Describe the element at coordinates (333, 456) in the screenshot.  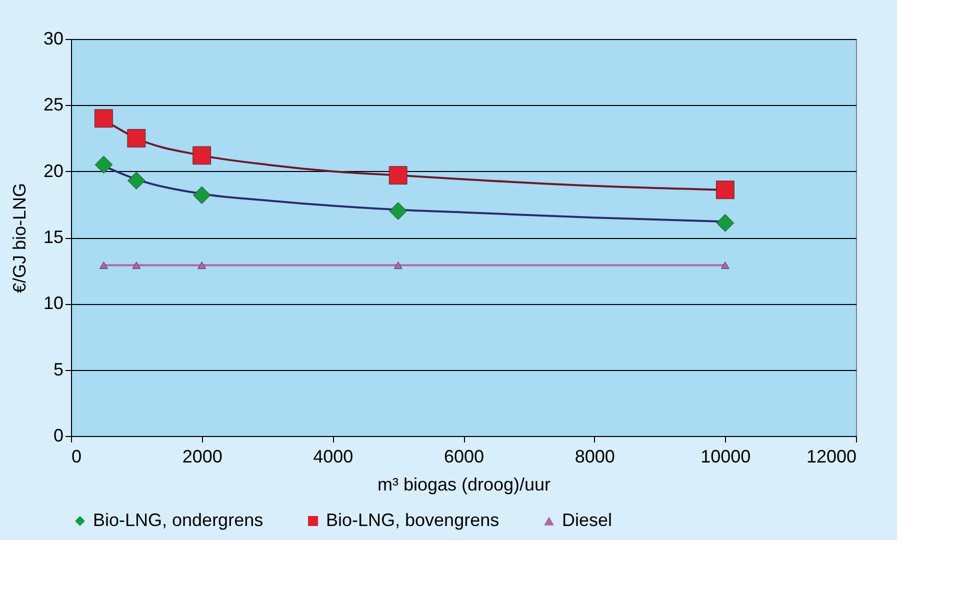
I see `x-tick-label: 4000` at that location.